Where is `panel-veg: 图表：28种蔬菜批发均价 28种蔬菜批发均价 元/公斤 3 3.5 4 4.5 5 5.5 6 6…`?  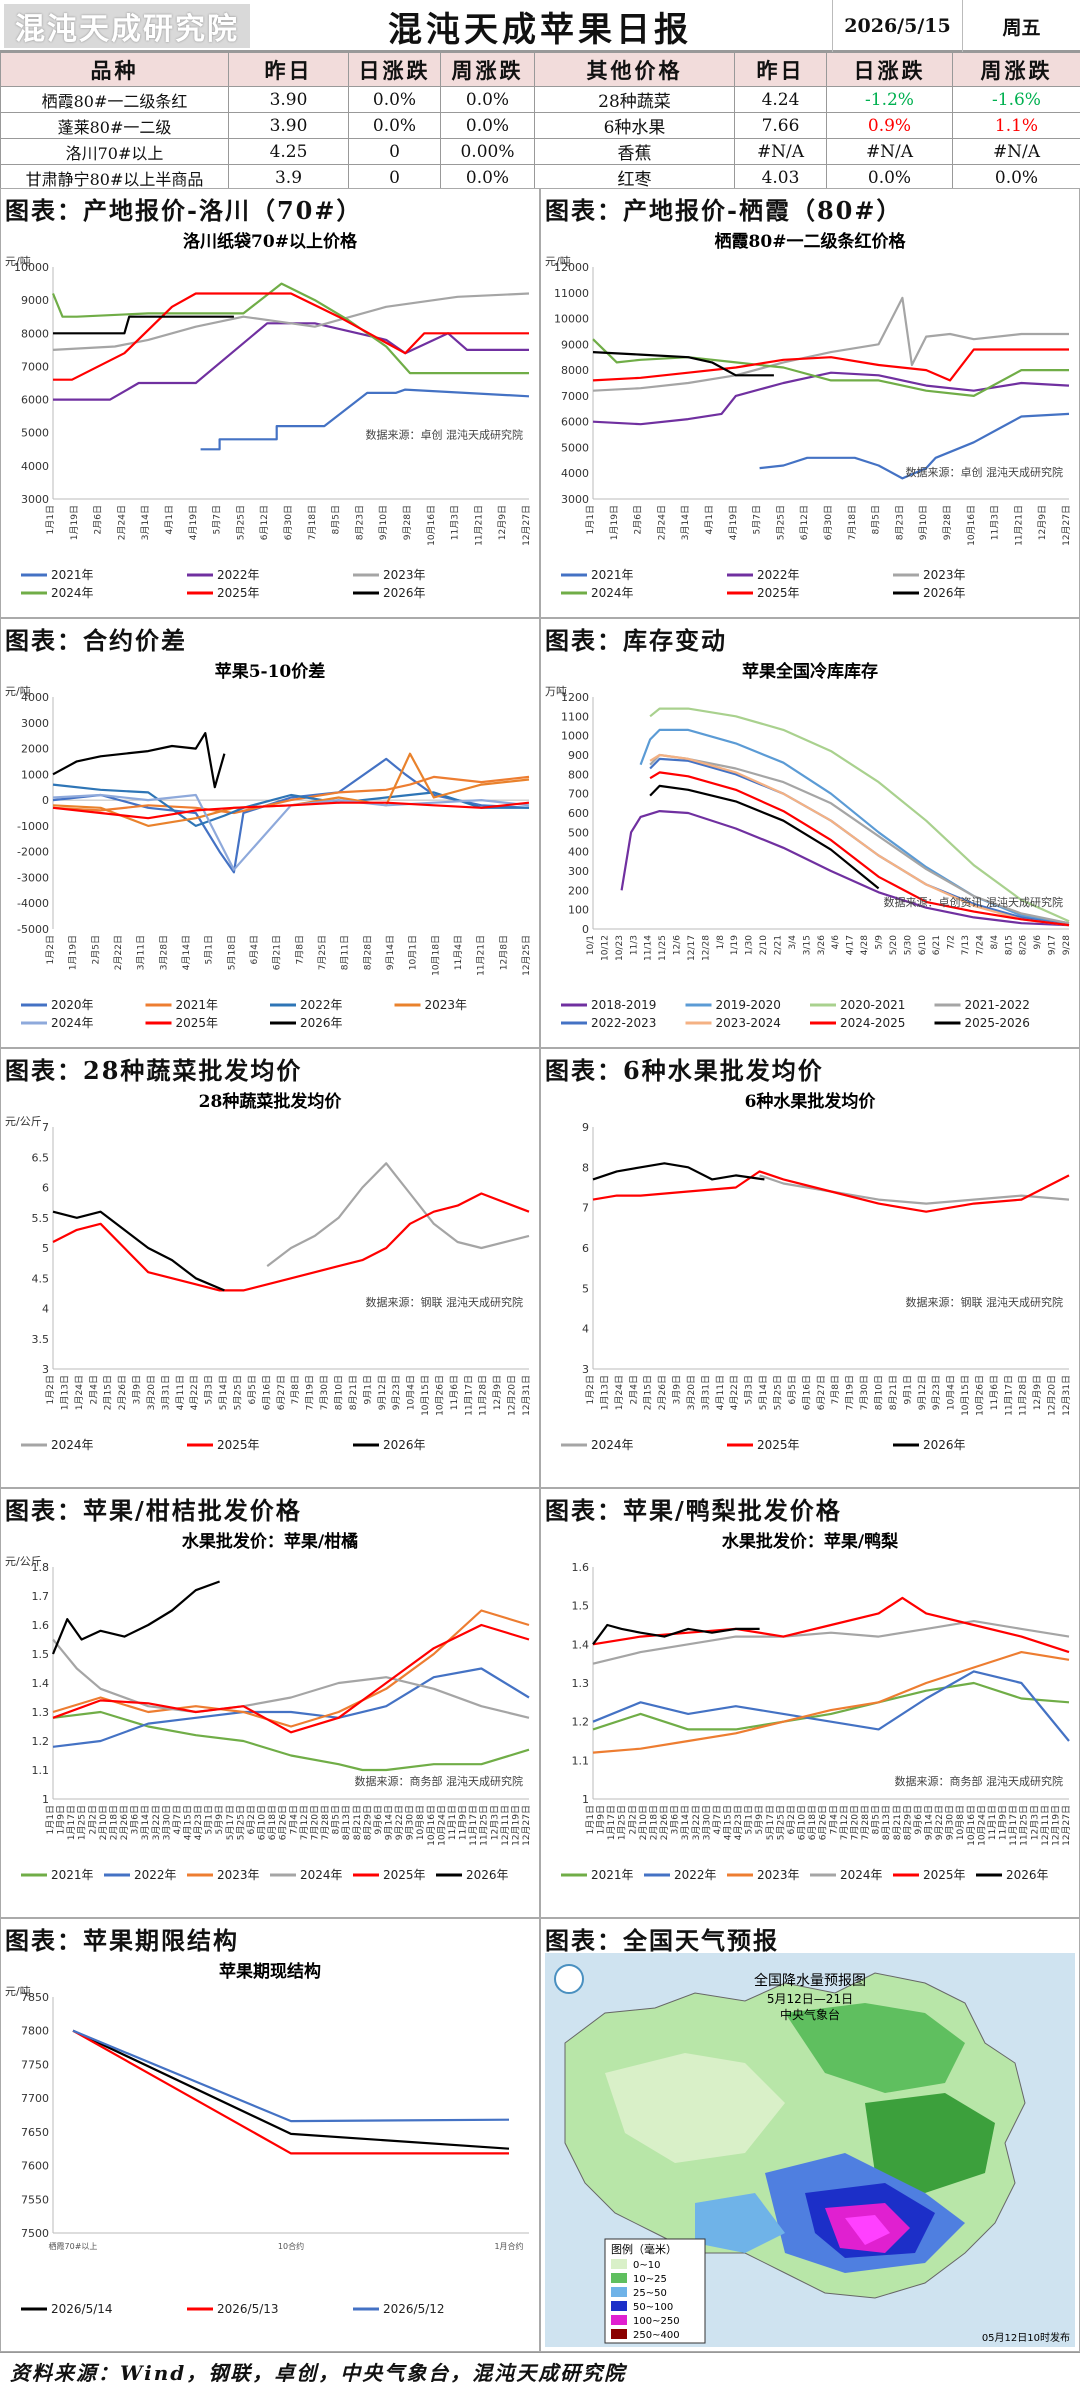
panel-veg: 图表：28种蔬菜批发均价 28种蔬菜批发均价 元/公斤 3 3.5 4 4.5 5 5.5 6 6… is located at coordinates (270, 1268).